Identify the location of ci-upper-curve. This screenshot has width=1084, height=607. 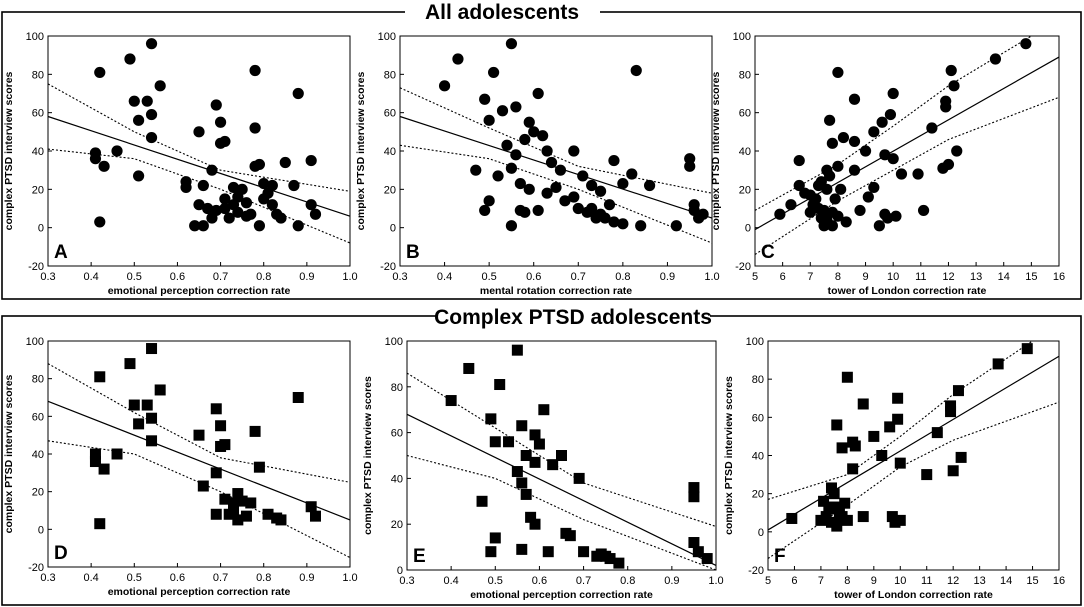
(561, 450).